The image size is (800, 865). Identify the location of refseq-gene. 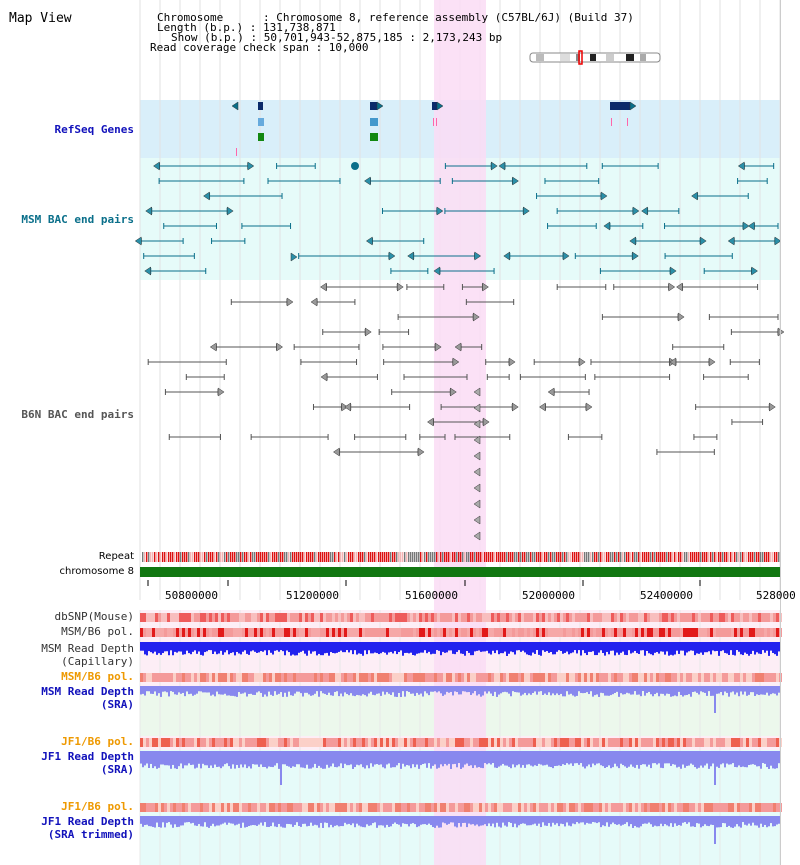
(440, 106).